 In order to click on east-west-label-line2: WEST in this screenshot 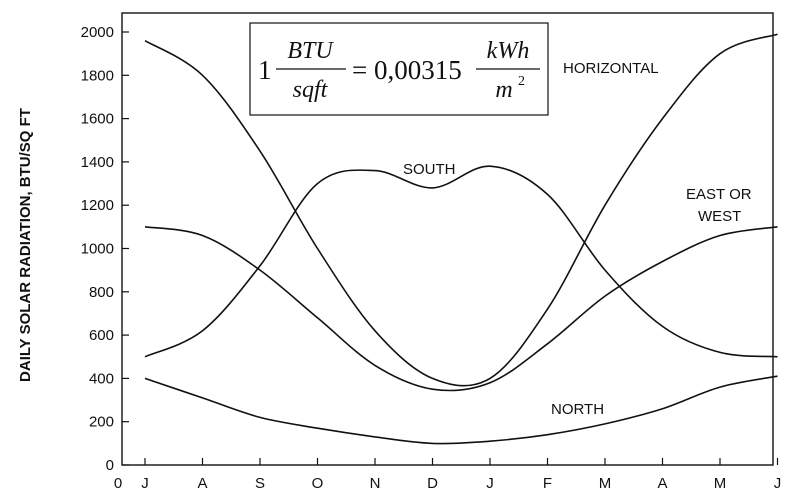, I will do `click(719, 216)`.